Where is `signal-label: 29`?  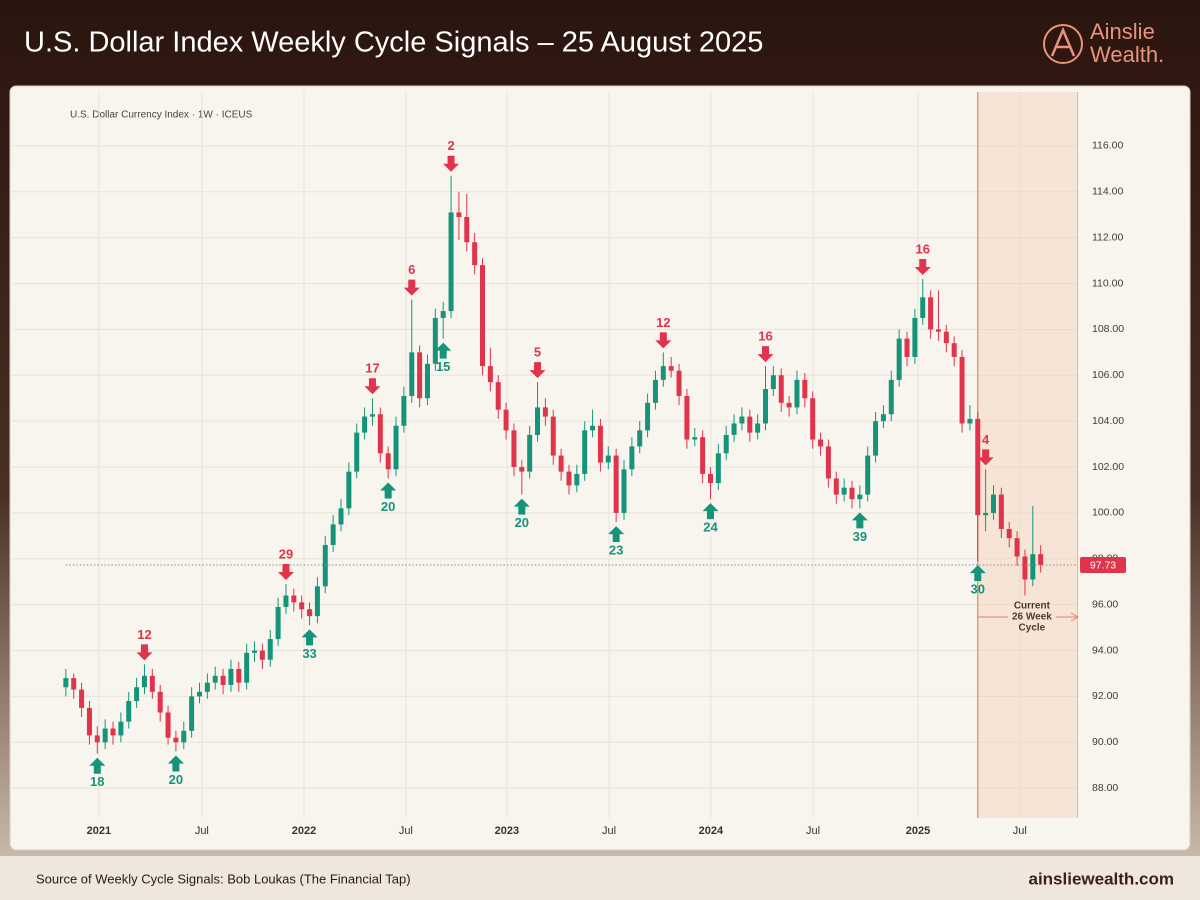 signal-label: 29 is located at coordinates (286, 553).